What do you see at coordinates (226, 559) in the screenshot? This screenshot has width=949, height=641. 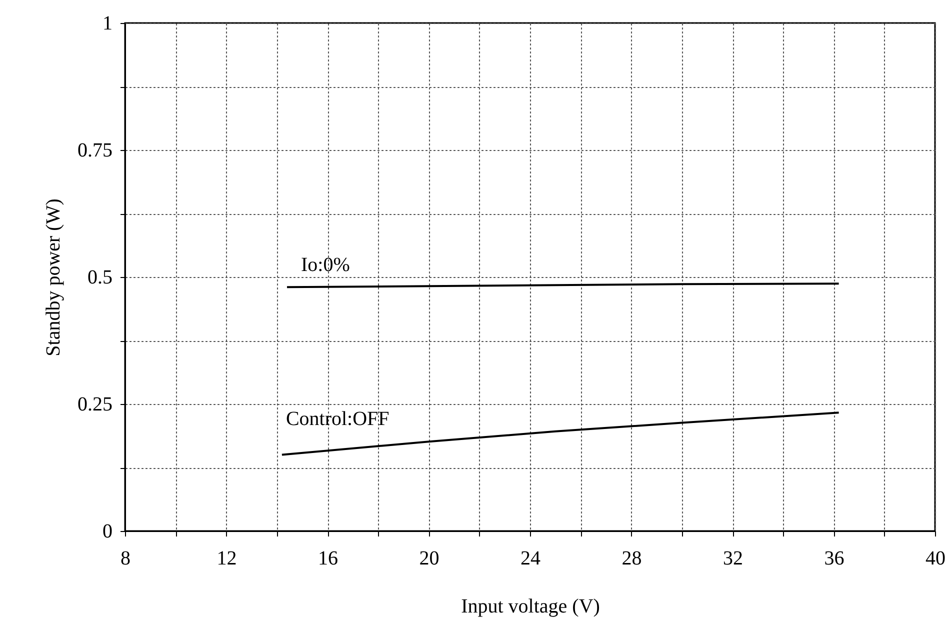 I see `x-tick-label: 12` at bounding box center [226, 559].